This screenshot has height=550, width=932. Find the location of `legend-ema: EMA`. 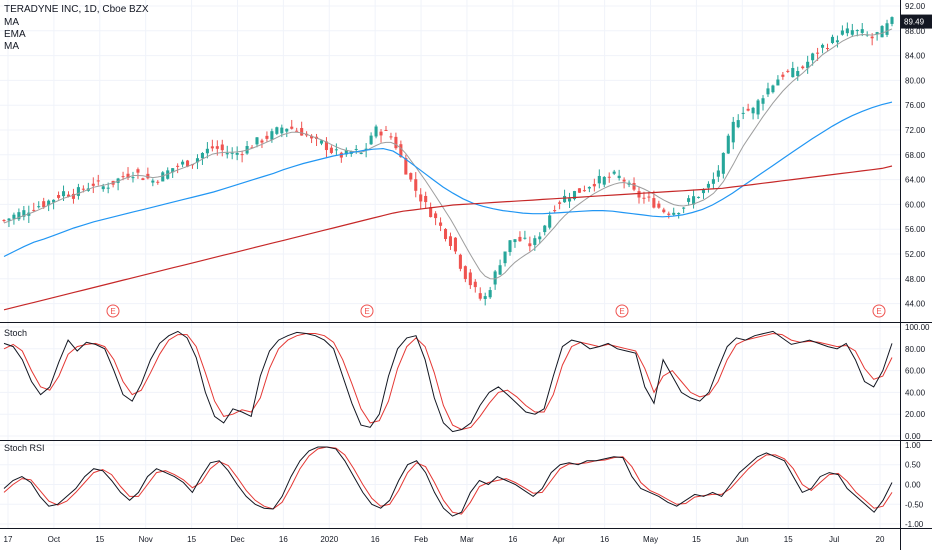

legend-ema: EMA is located at coordinates (15, 34).